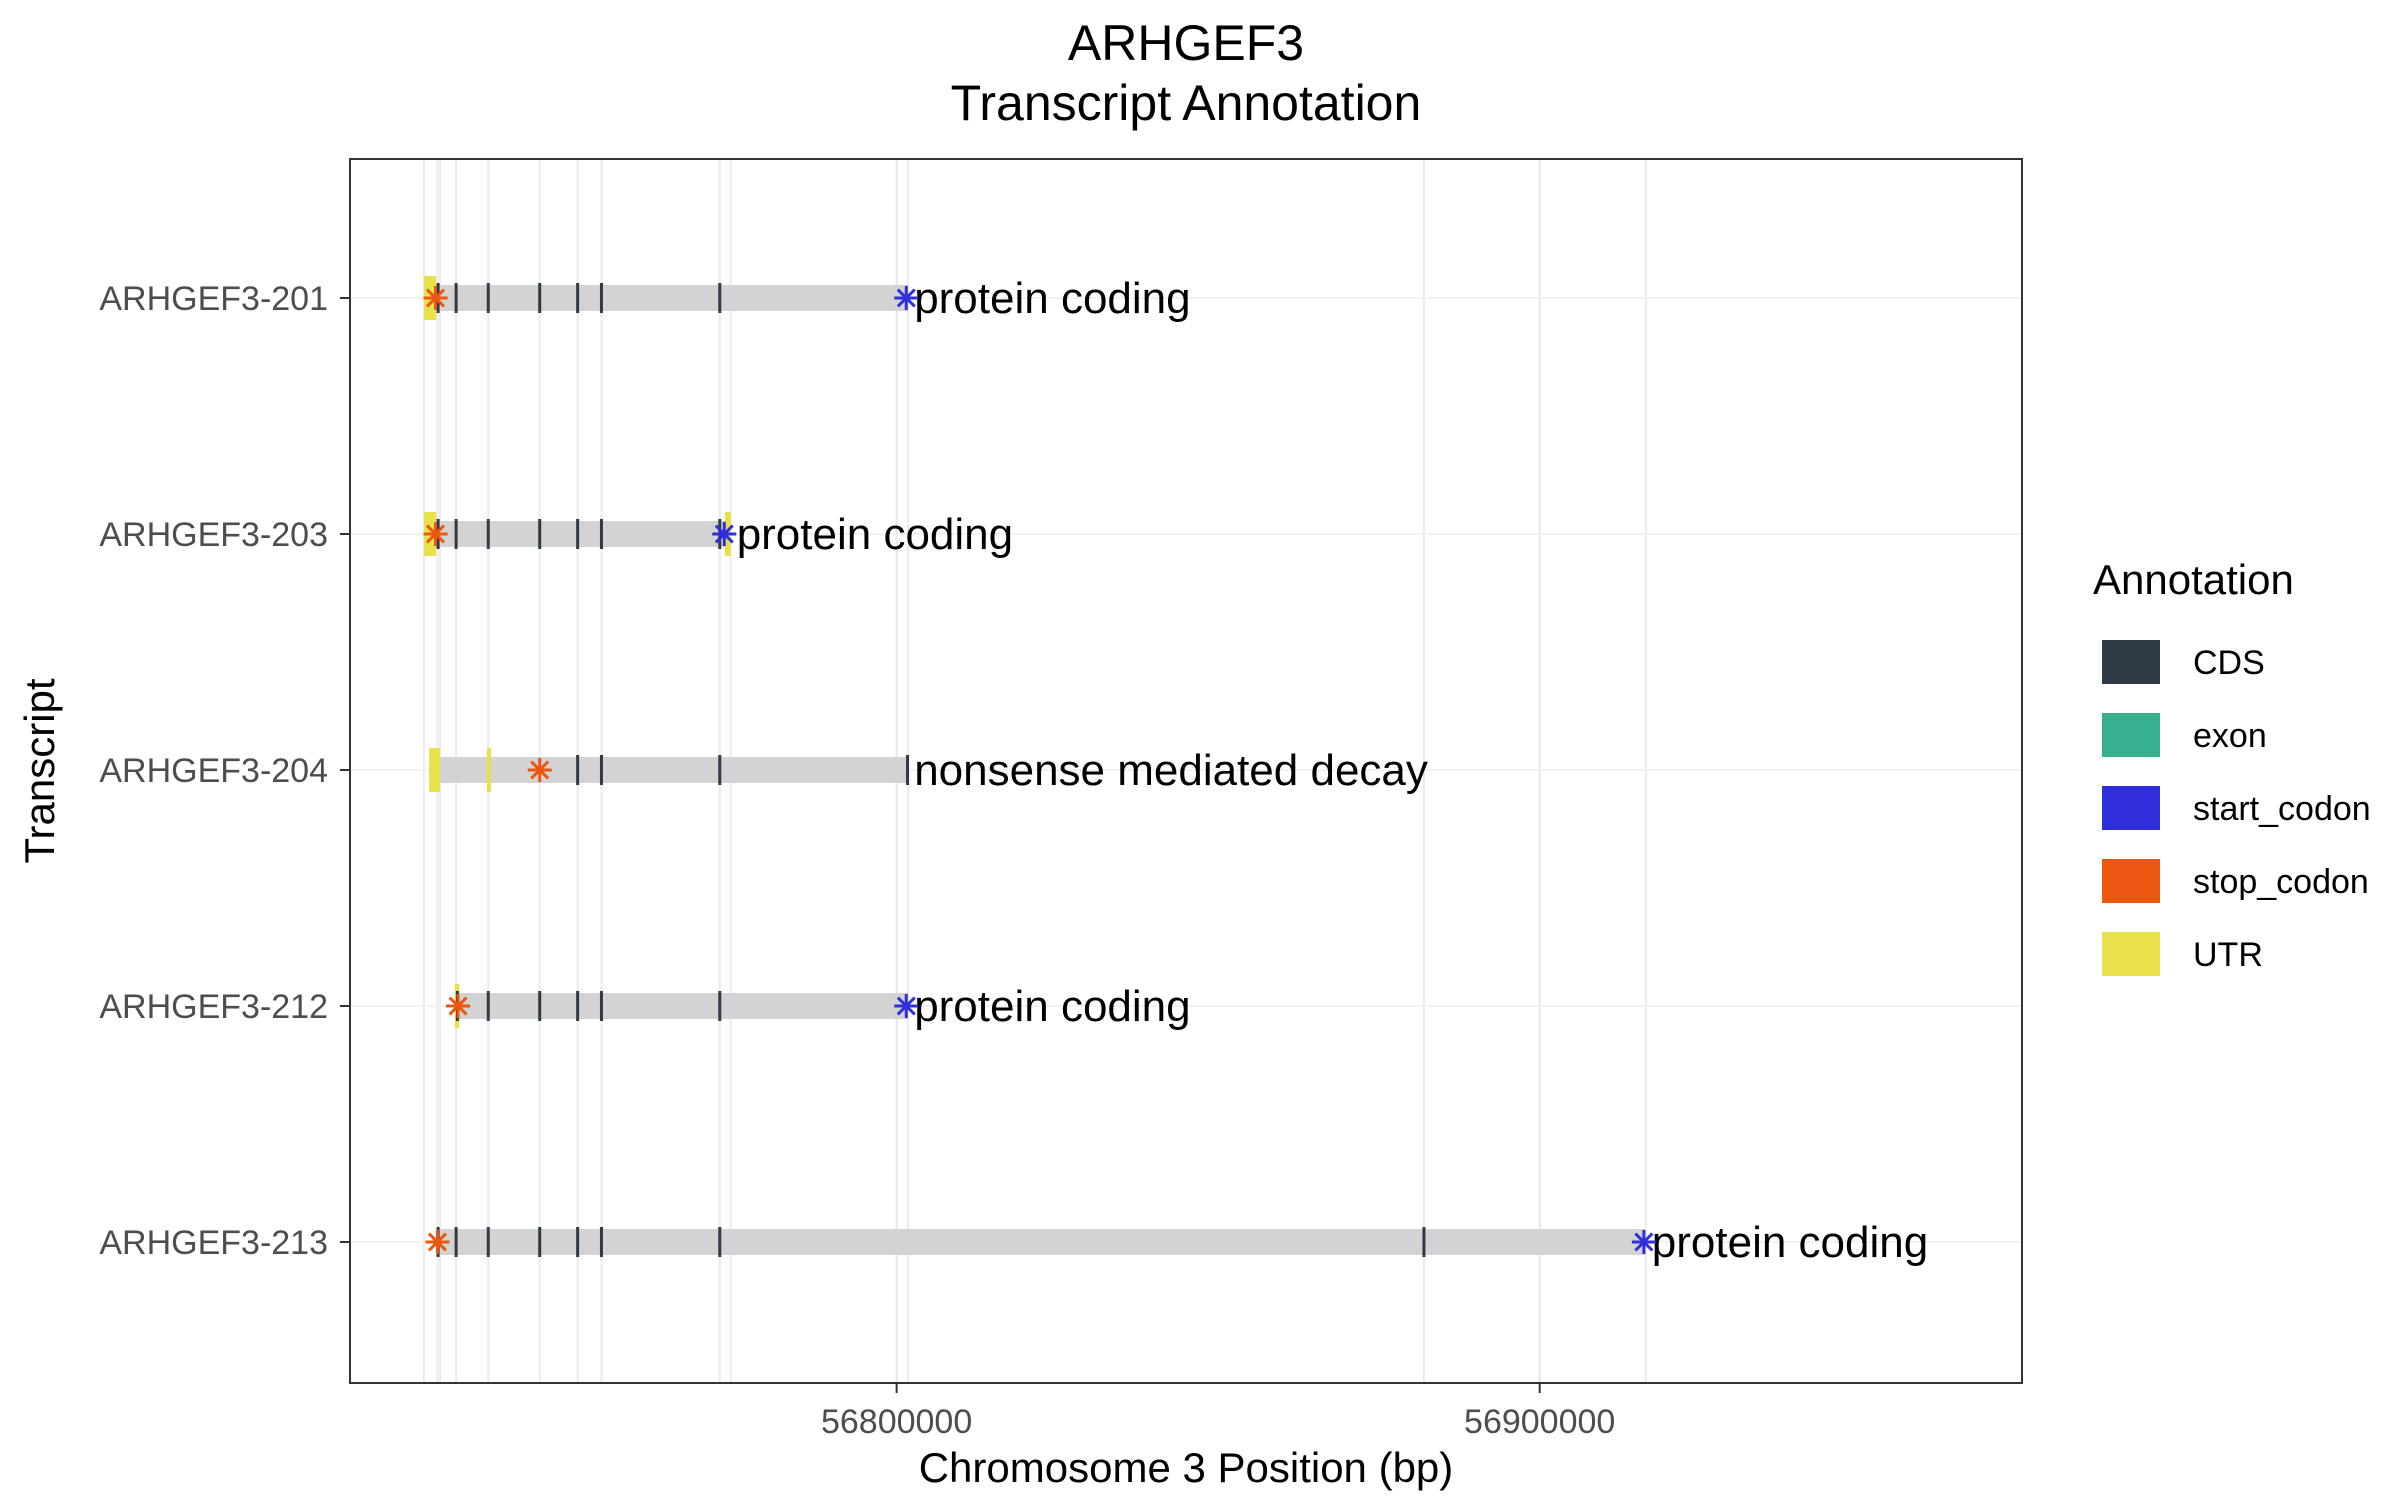  What do you see at coordinates (2228, 955) in the screenshot?
I see `legend-label-UTR: UTR` at bounding box center [2228, 955].